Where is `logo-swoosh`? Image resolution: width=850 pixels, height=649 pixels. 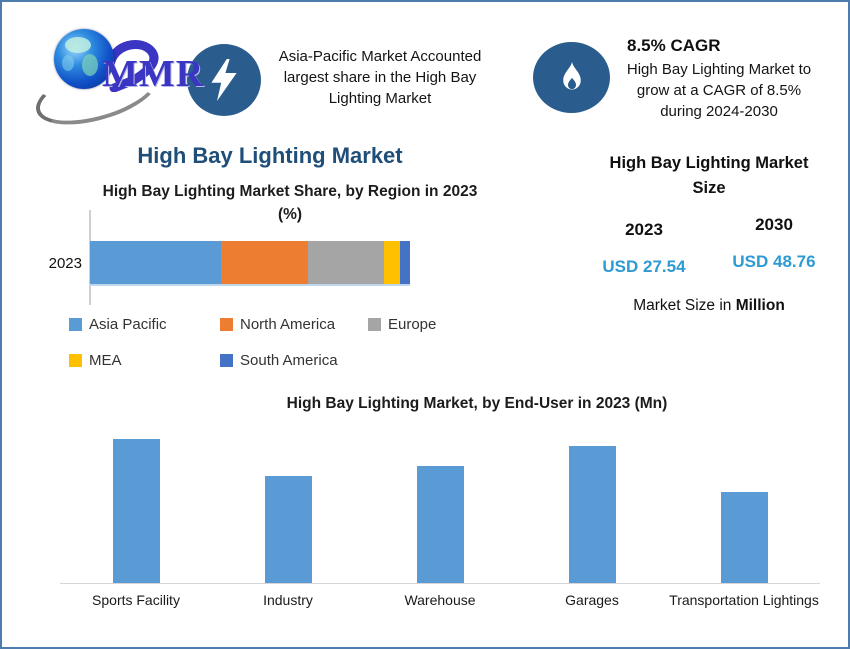
logo-swoosh is located at coordinates (132, 66).